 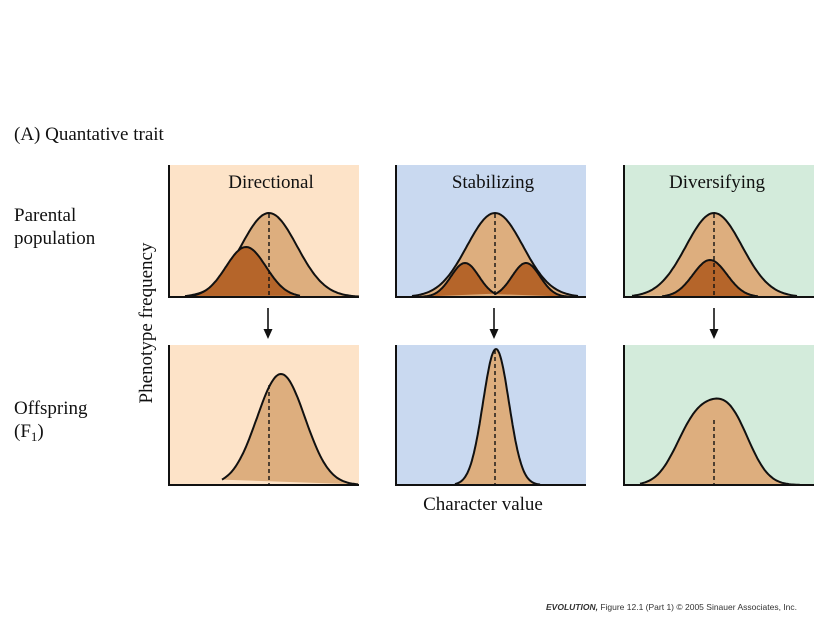 I want to click on column-title-diversifying: Diversifying, so click(x=717, y=182).